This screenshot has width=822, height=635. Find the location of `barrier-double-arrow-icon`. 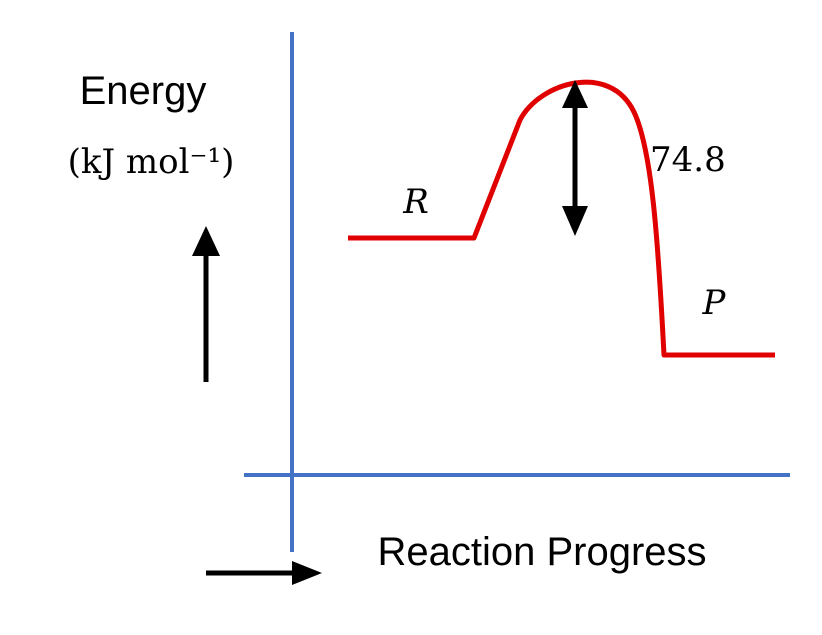

barrier-double-arrow-icon is located at coordinates (575, 158).